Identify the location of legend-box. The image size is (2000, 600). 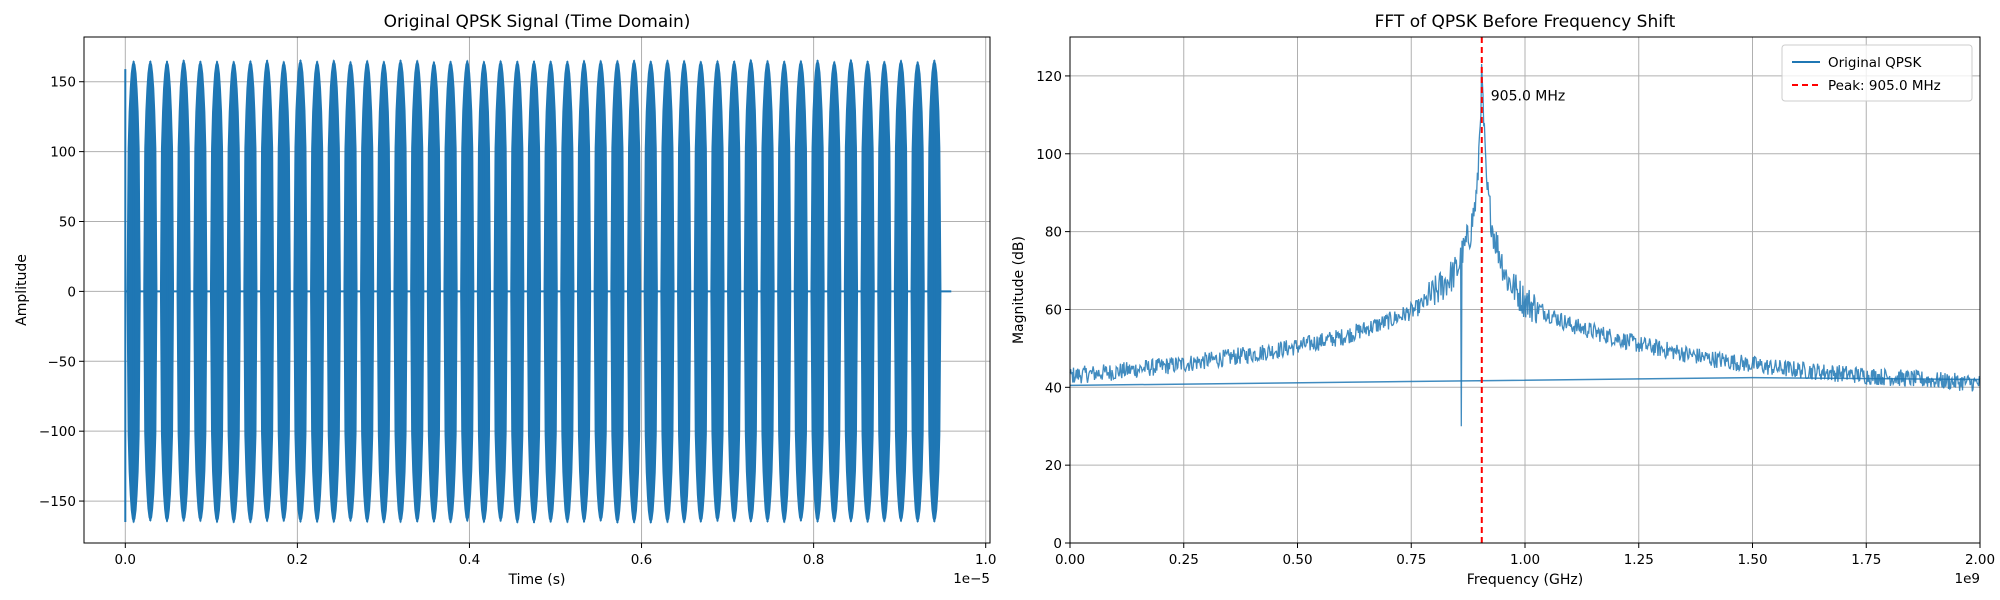
(1877, 73).